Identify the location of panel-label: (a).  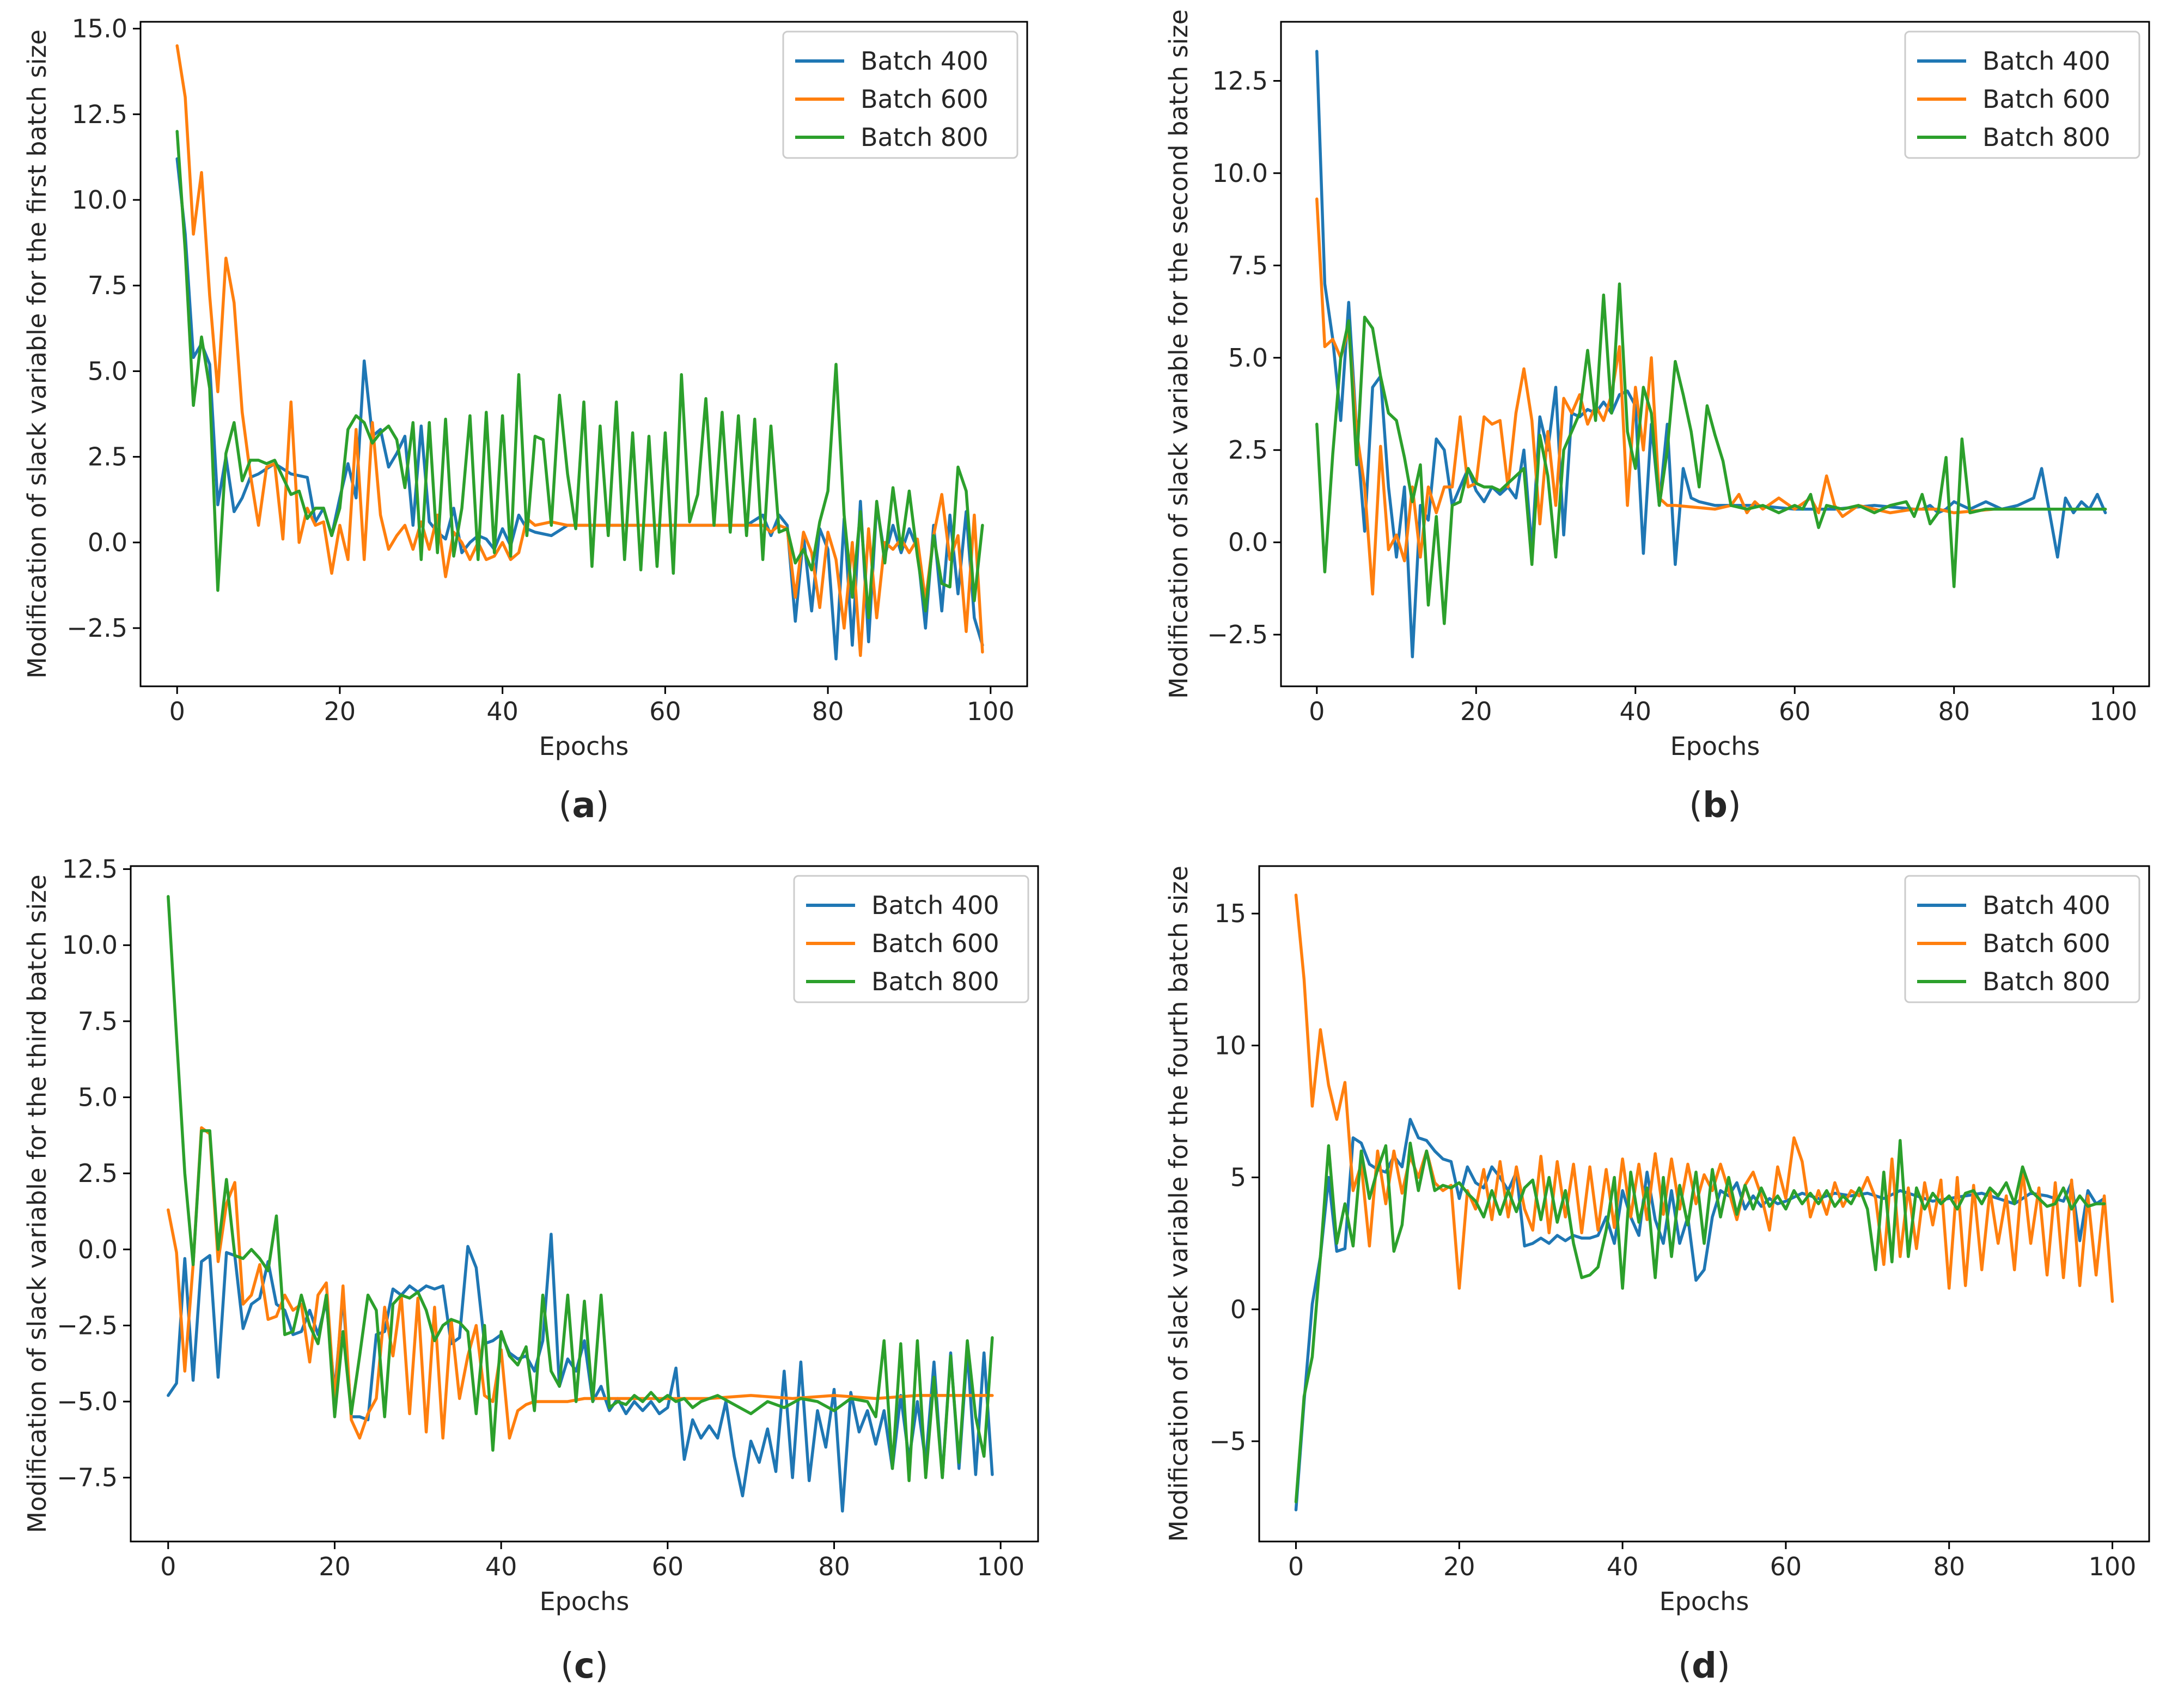
(583, 806).